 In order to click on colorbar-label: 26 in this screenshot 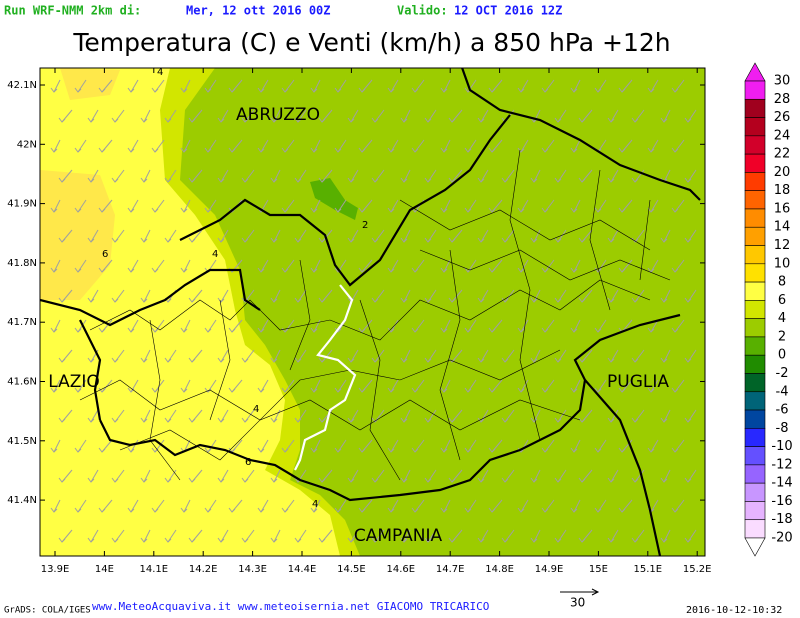, I will do `click(782, 117)`.